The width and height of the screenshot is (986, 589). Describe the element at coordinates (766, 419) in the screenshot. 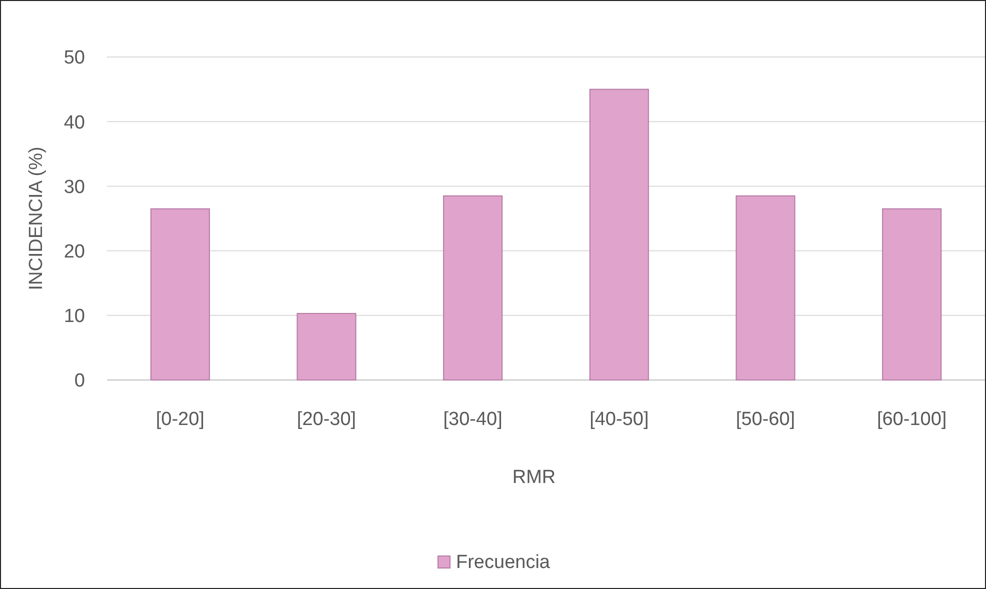

I see `x-tick-label: [50-60]` at that location.